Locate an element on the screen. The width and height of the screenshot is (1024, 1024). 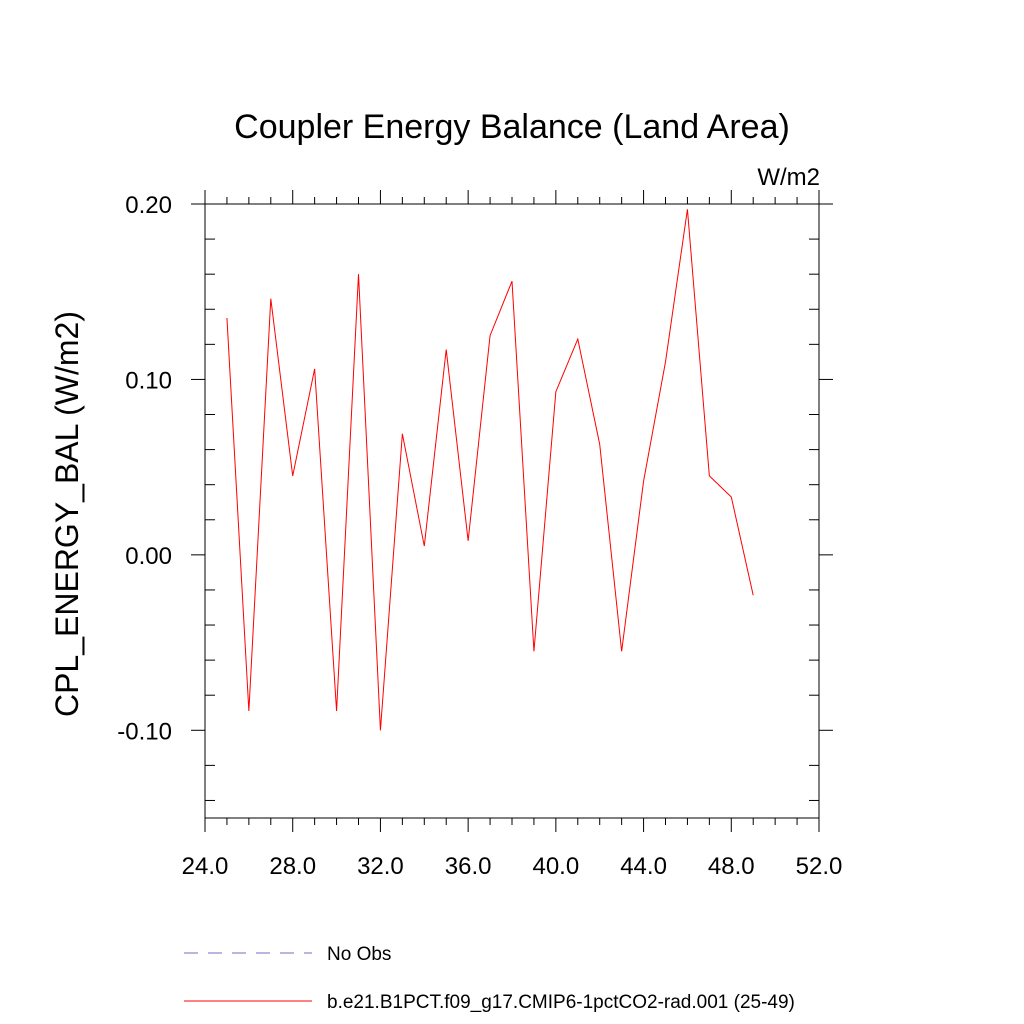
chart-title: Coupler Energy Balance (Land Area) is located at coordinates (512, 127).